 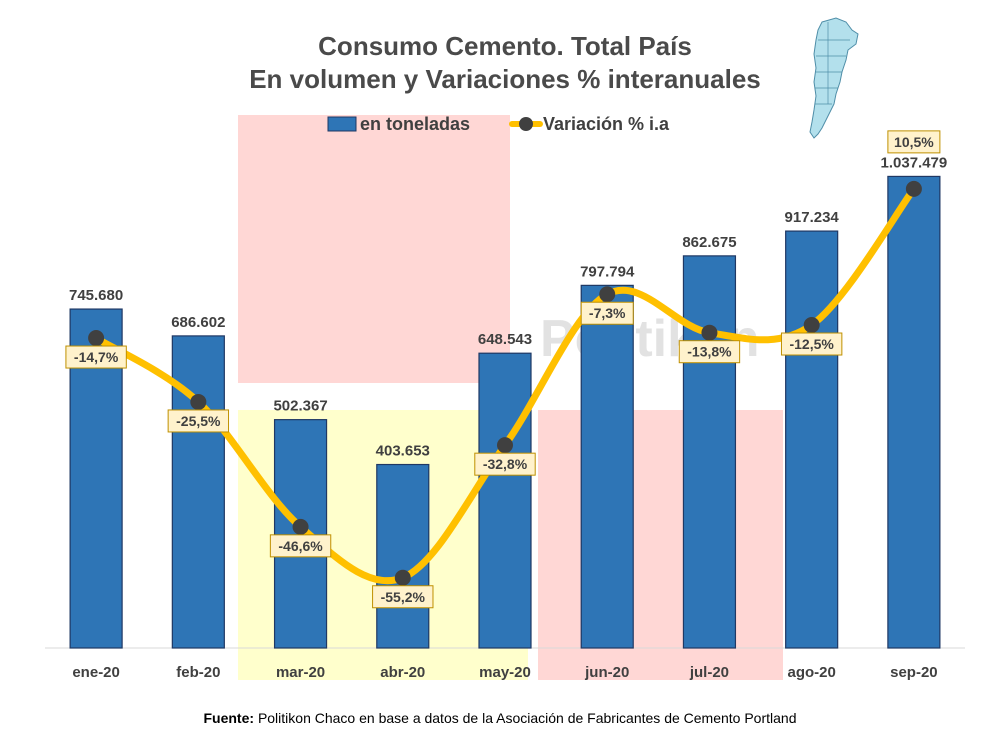 What do you see at coordinates (709, 672) in the screenshot?
I see `x-tick-jul-20: jul-20` at bounding box center [709, 672].